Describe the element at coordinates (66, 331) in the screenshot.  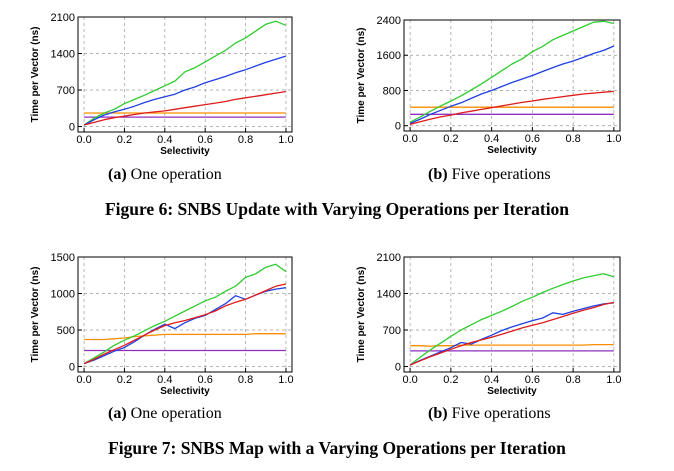
I see `y-tick-label: 500` at that location.